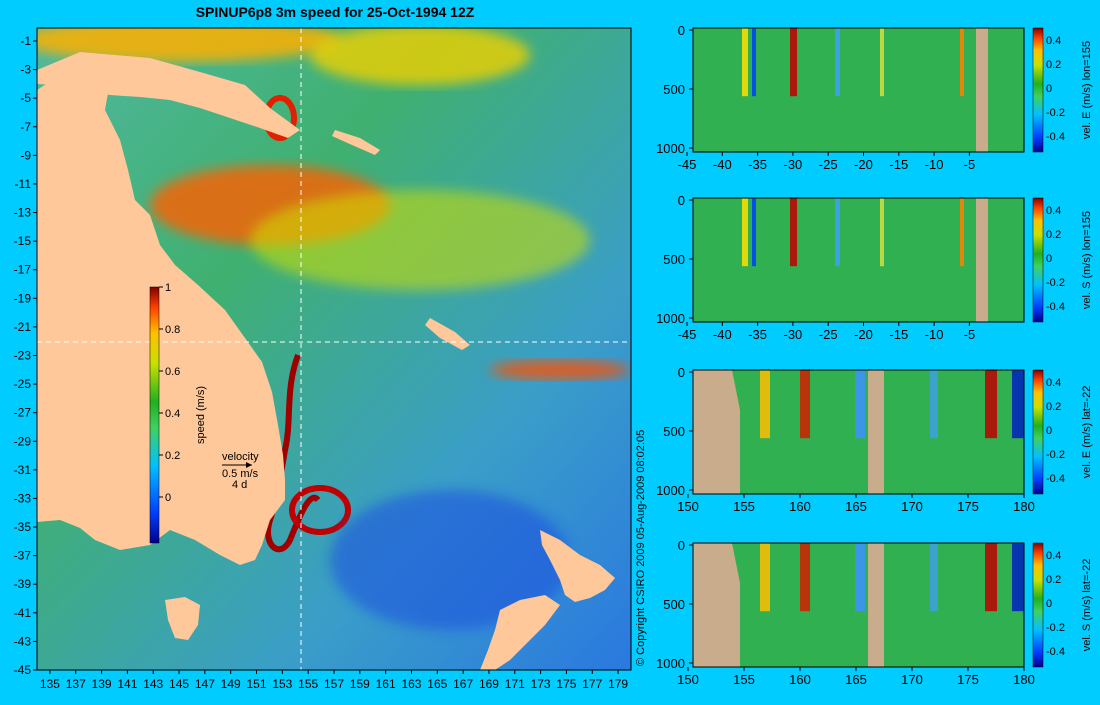 The width and height of the screenshot is (1100, 705). Describe the element at coordinates (76, 684) in the screenshot. I see `map-lon-tick-label: 137` at that location.